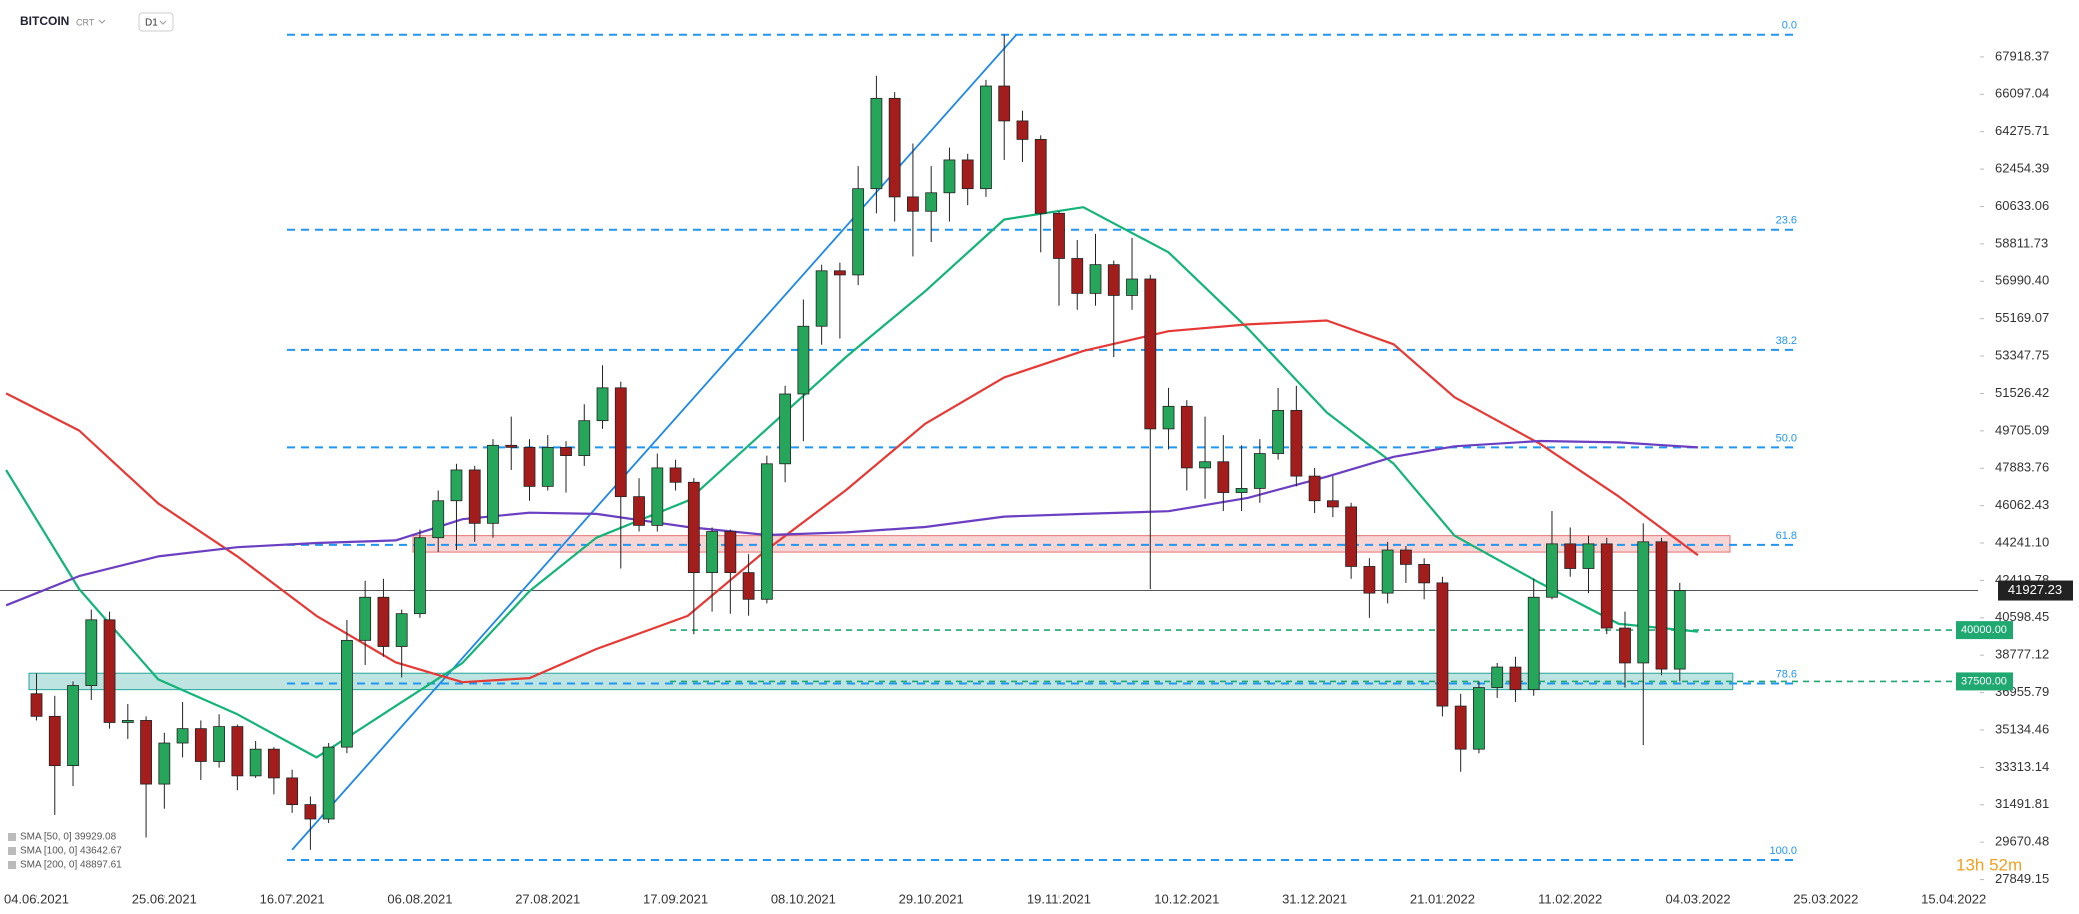 This screenshot has height=914, width=2079. What do you see at coordinates (1071, 544) in the screenshot?
I see `zone` at bounding box center [1071, 544].